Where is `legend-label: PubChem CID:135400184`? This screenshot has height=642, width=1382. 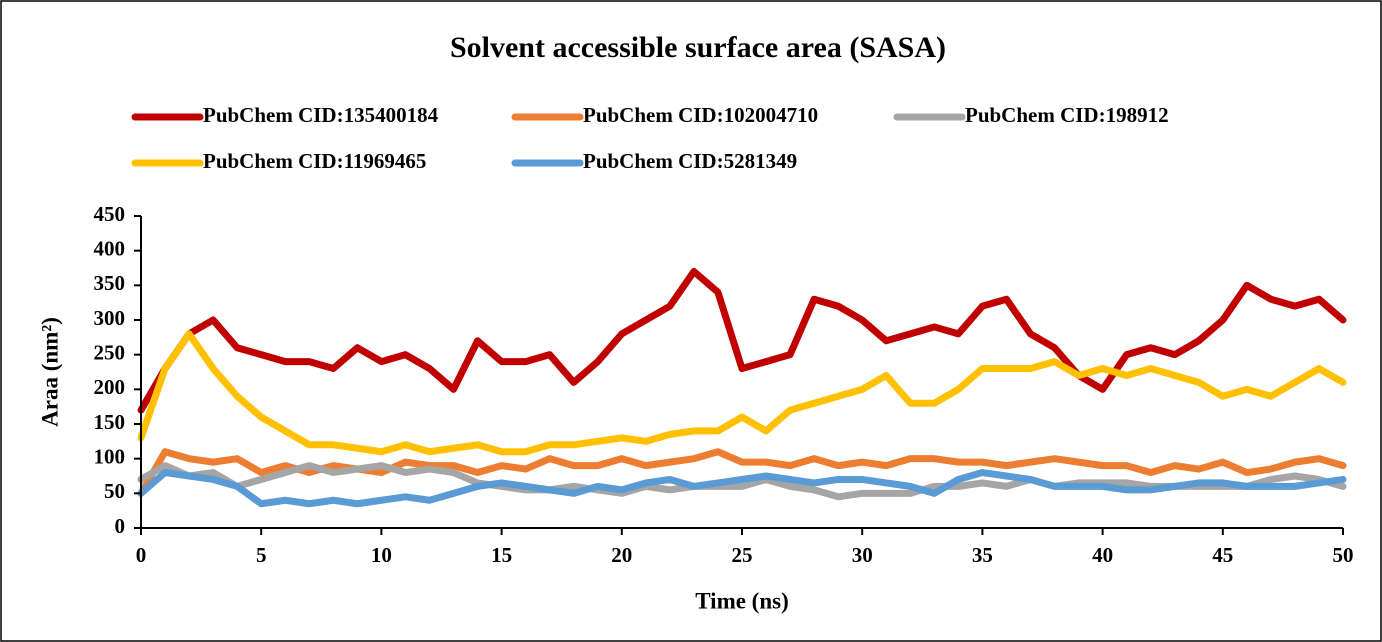
legend-label: PubChem CID:135400184 is located at coordinates (321, 115).